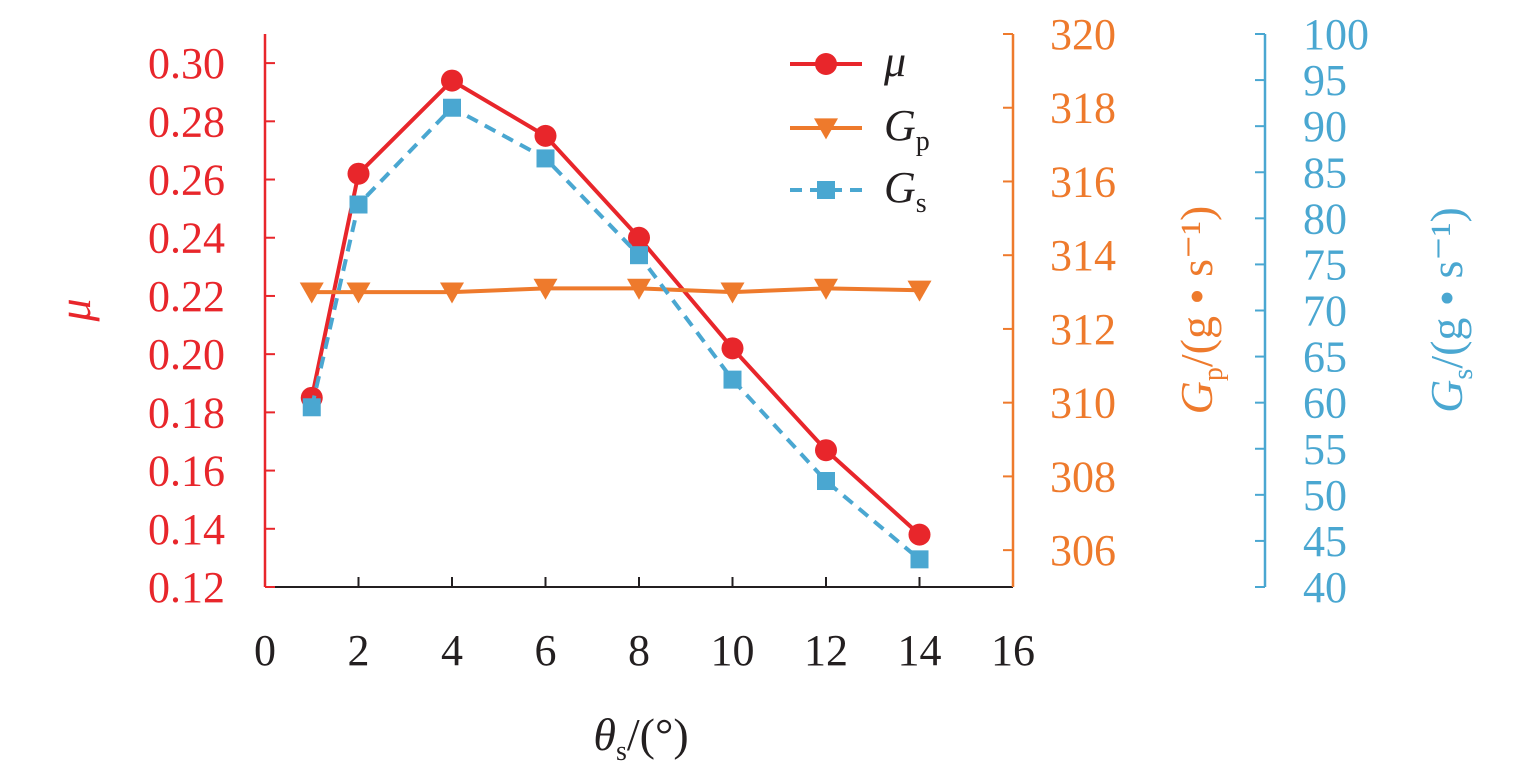 This screenshot has height=778, width=1535. Describe the element at coordinates (186, 238) in the screenshot. I see `mu-tick-label: 0.24` at that location.